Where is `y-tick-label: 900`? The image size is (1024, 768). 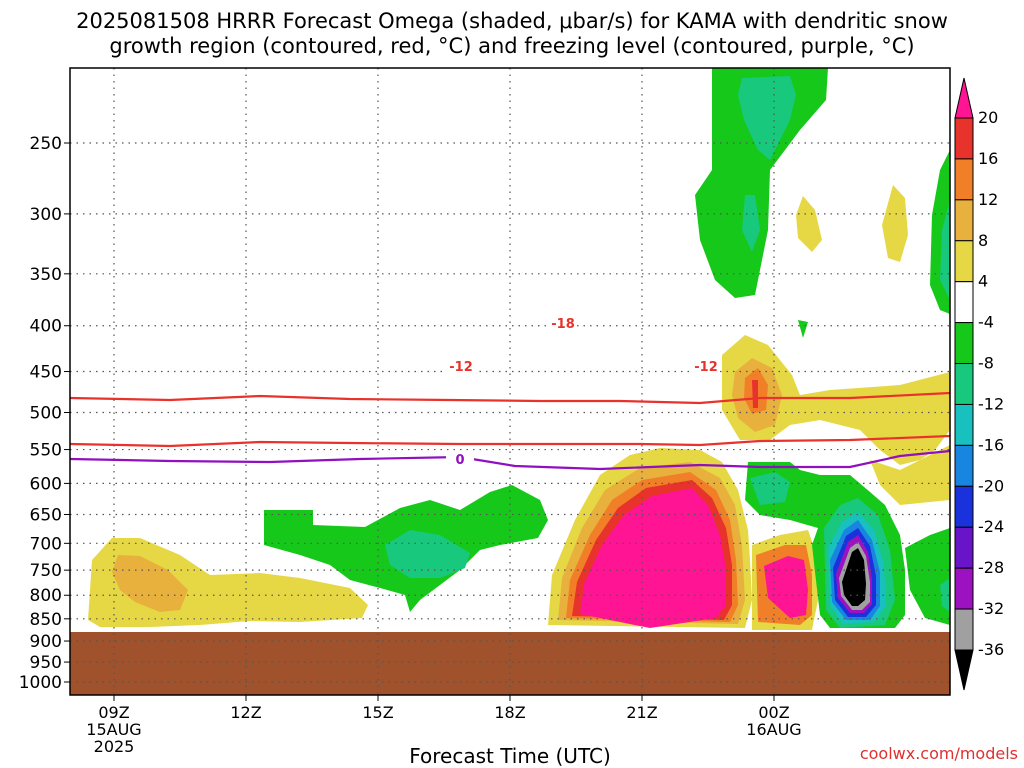 y-tick-label: 900 is located at coordinates (46, 642).